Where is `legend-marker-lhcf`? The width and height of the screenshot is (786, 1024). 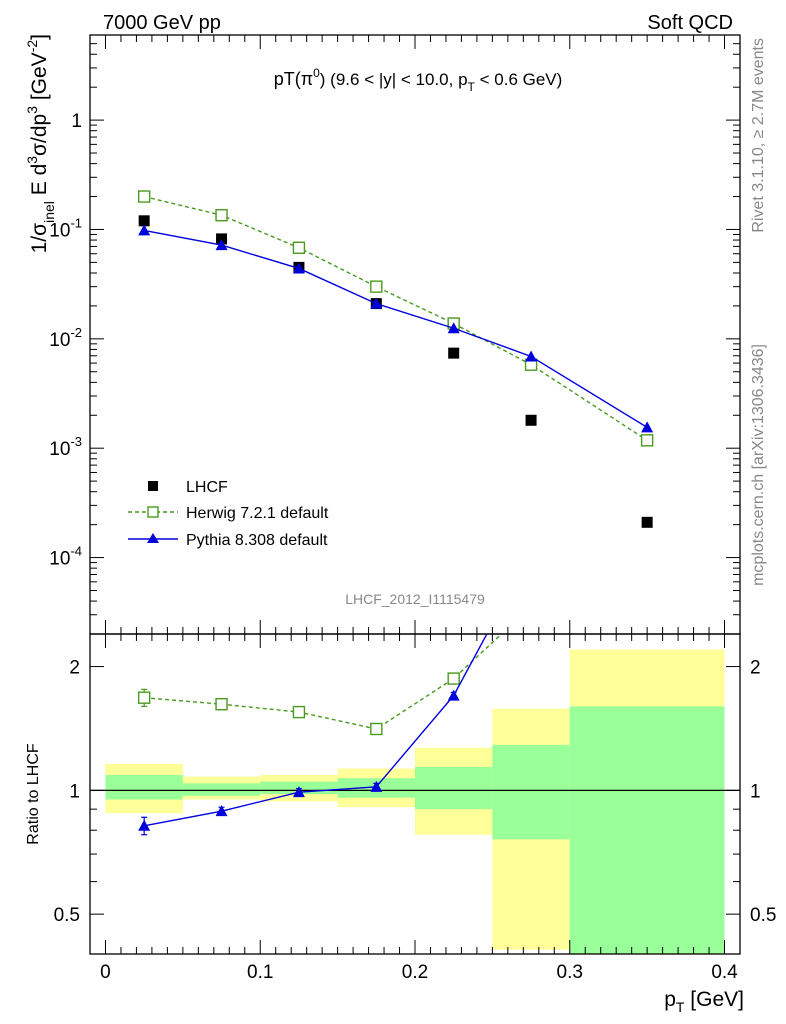
legend-marker-lhcf is located at coordinates (153, 486).